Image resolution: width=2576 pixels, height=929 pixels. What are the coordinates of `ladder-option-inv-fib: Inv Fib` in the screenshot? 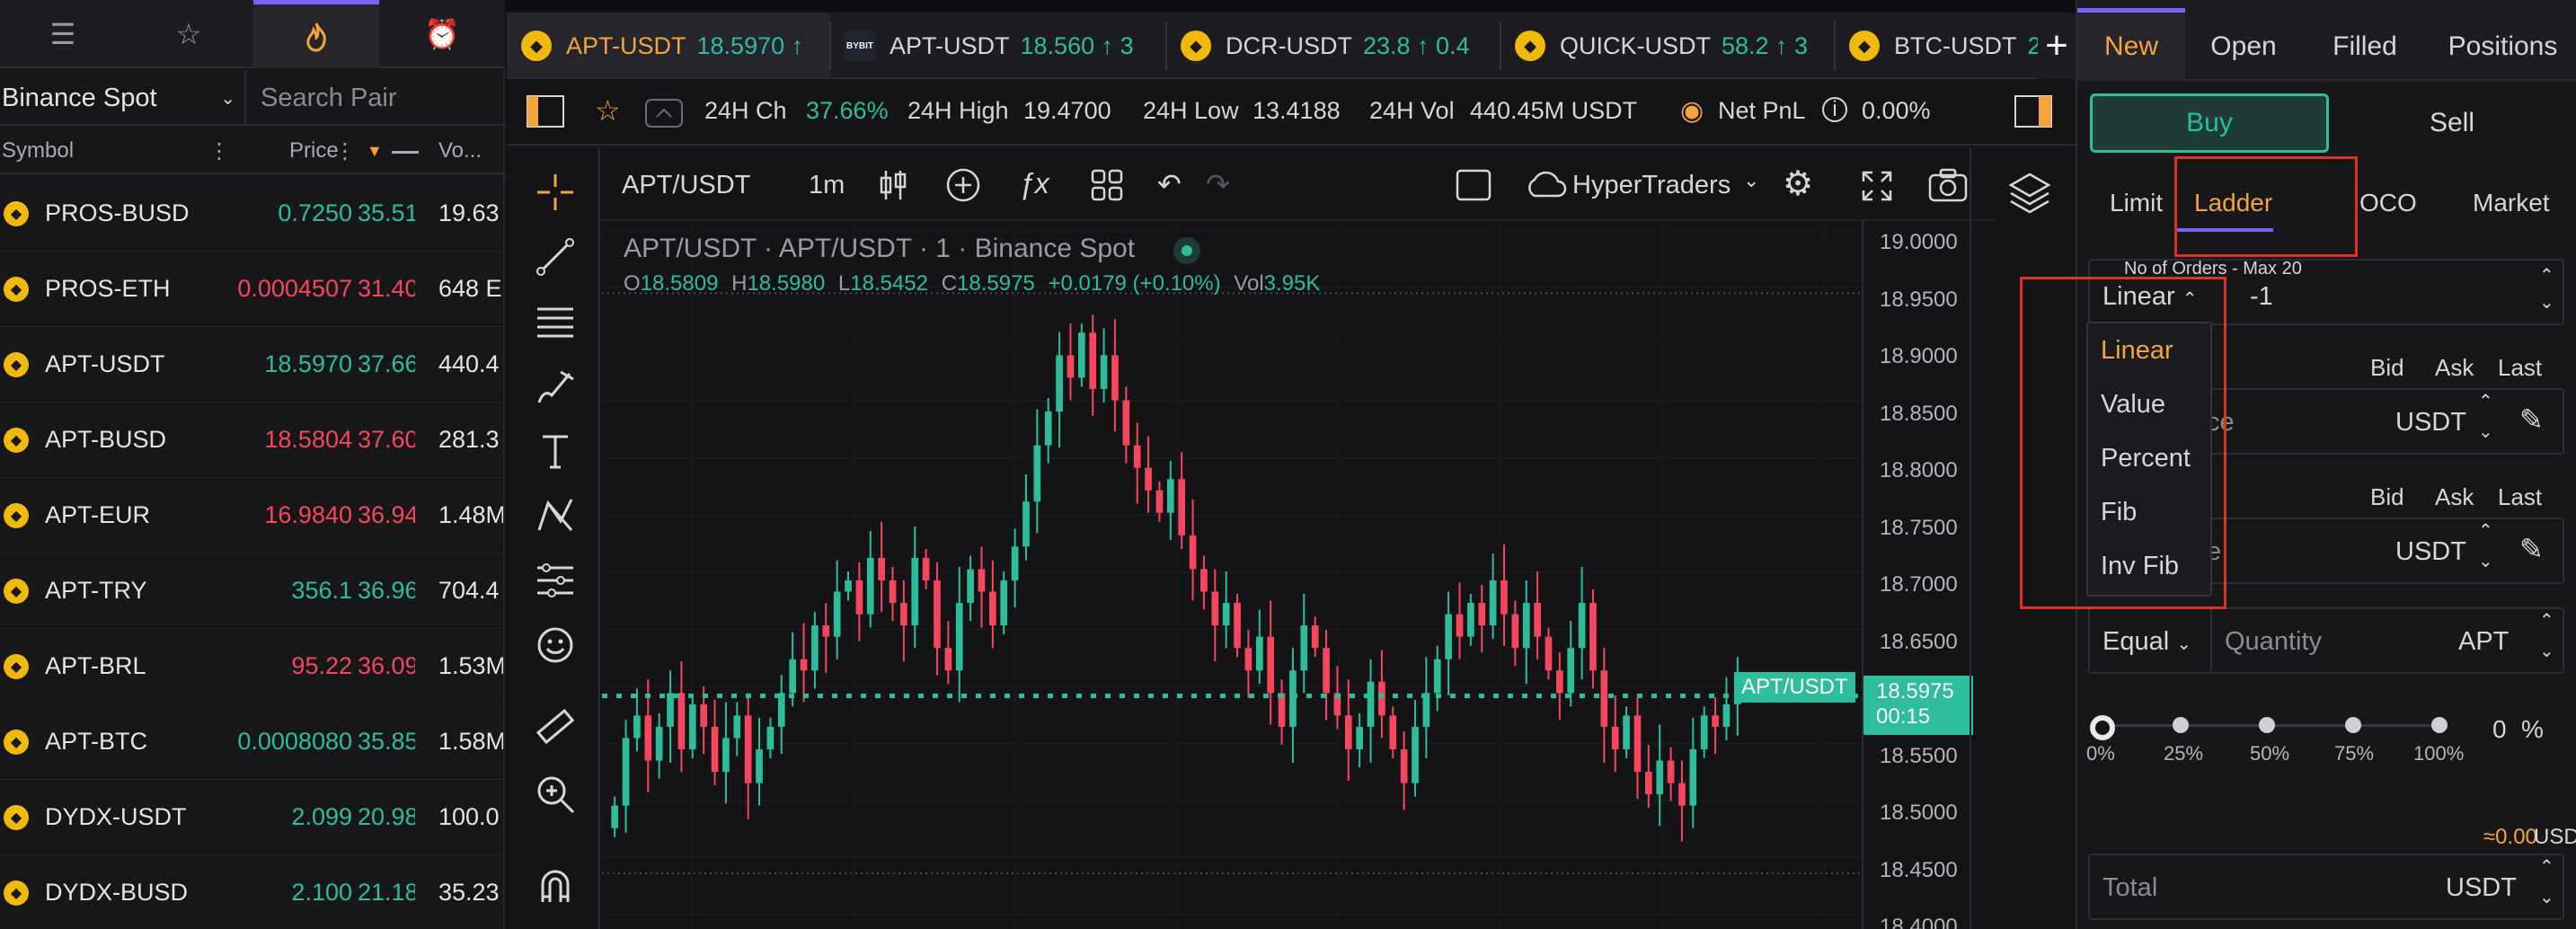 It's located at (2140, 566).